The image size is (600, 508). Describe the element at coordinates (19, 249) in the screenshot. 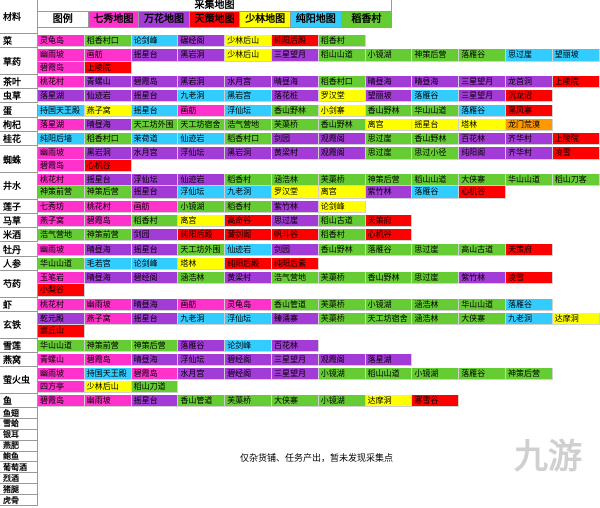

I see `material: 牡丹` at that location.